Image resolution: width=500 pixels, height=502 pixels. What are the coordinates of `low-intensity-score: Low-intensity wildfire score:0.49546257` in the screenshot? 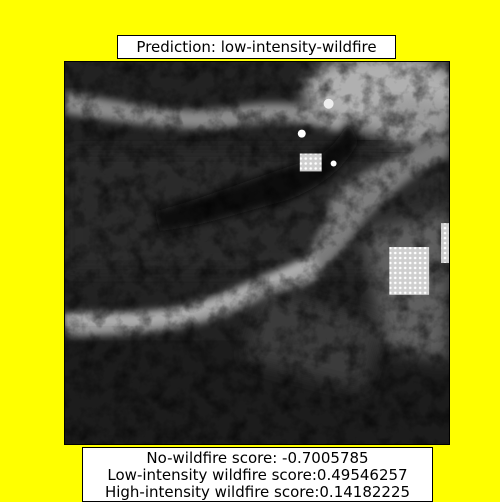 It's located at (257, 475).